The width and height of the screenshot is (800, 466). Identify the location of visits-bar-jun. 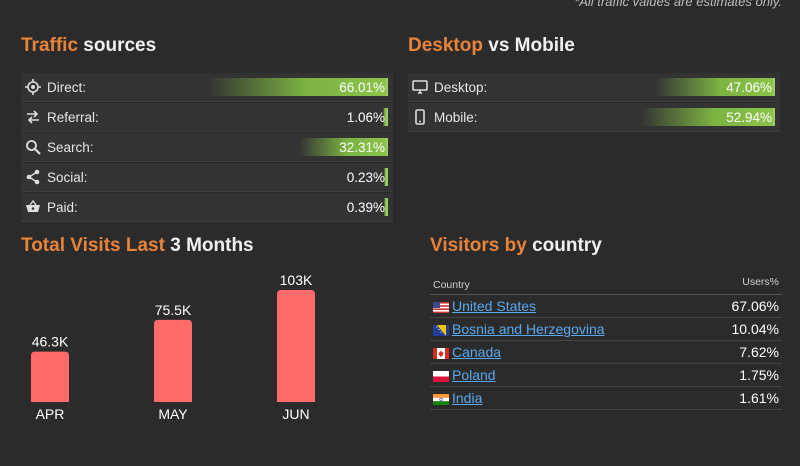
(296, 346).